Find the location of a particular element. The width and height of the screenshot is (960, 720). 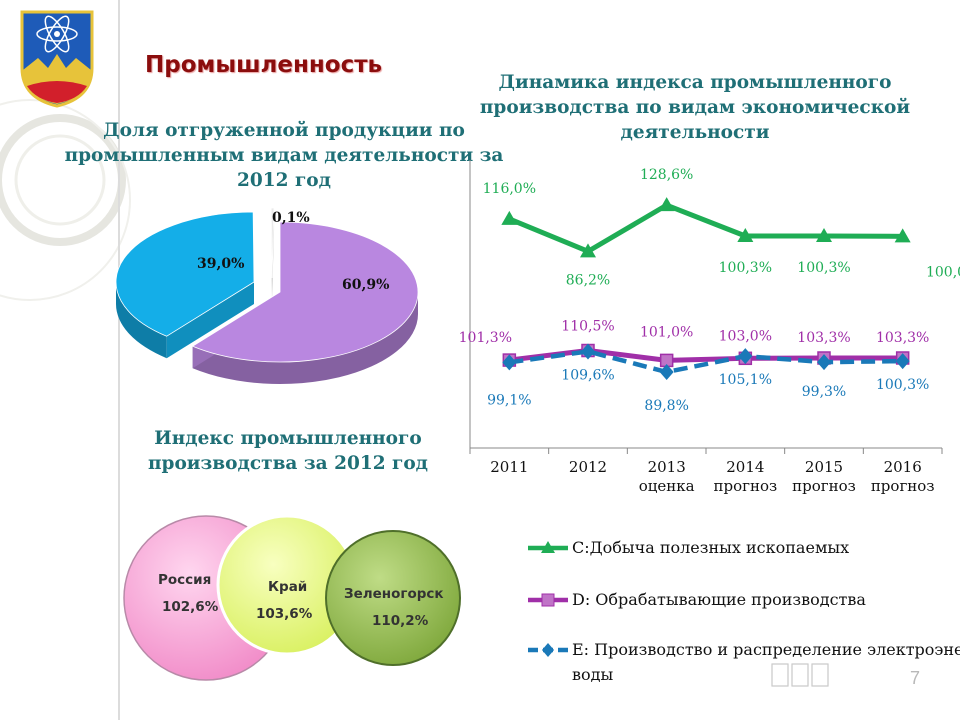

legend-label: D: Обрабатывающие производства is located at coordinates (719, 599).